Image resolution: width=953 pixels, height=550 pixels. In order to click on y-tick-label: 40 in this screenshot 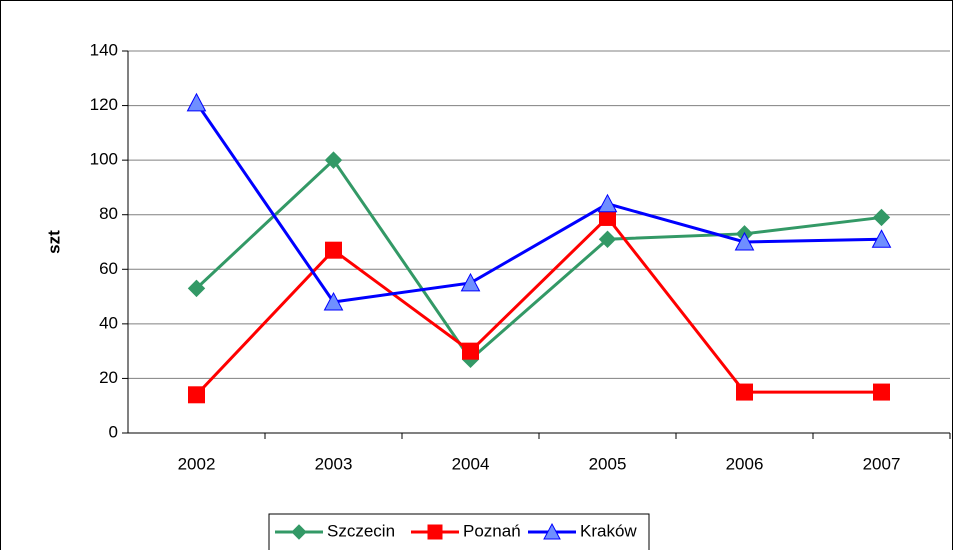, I will do `click(108, 322)`.